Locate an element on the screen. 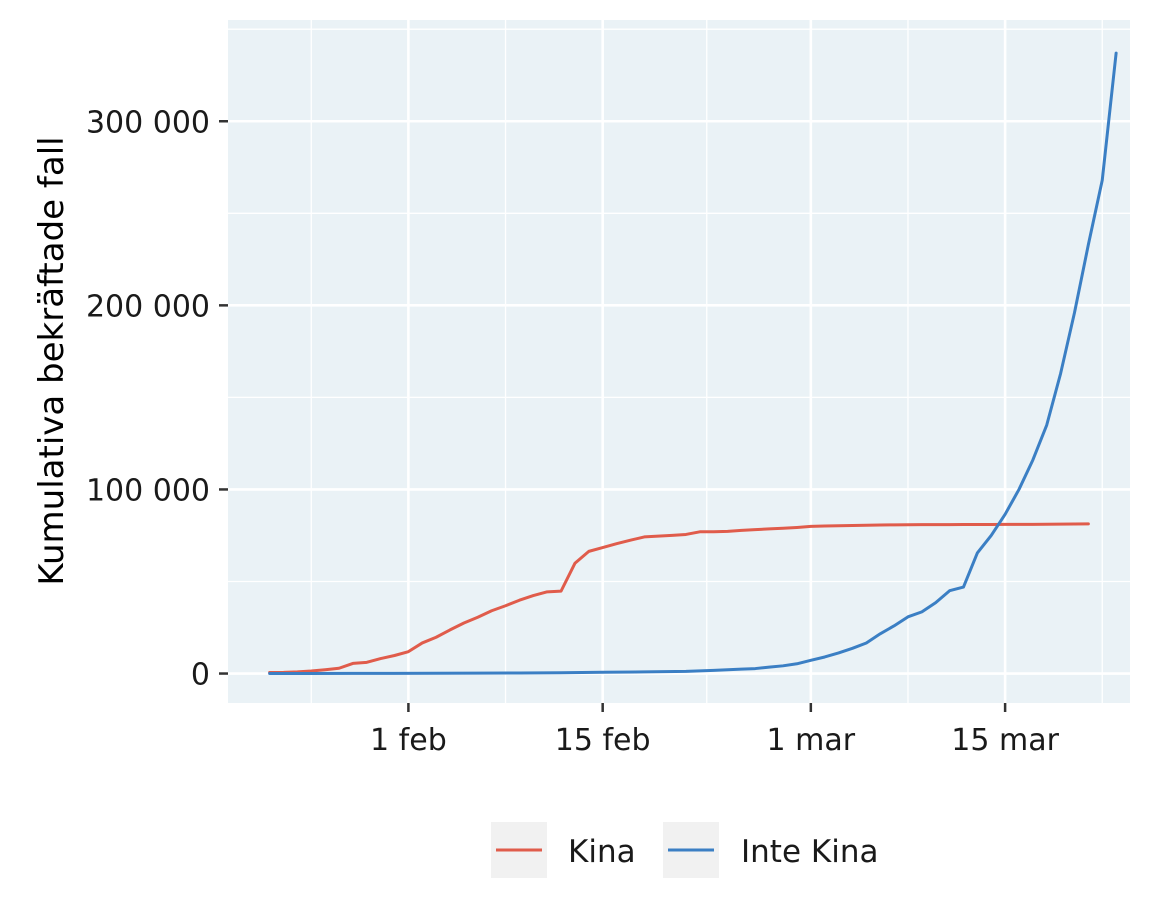 The image size is (1152, 922). x-tick-label: 1 feb is located at coordinates (408, 740).